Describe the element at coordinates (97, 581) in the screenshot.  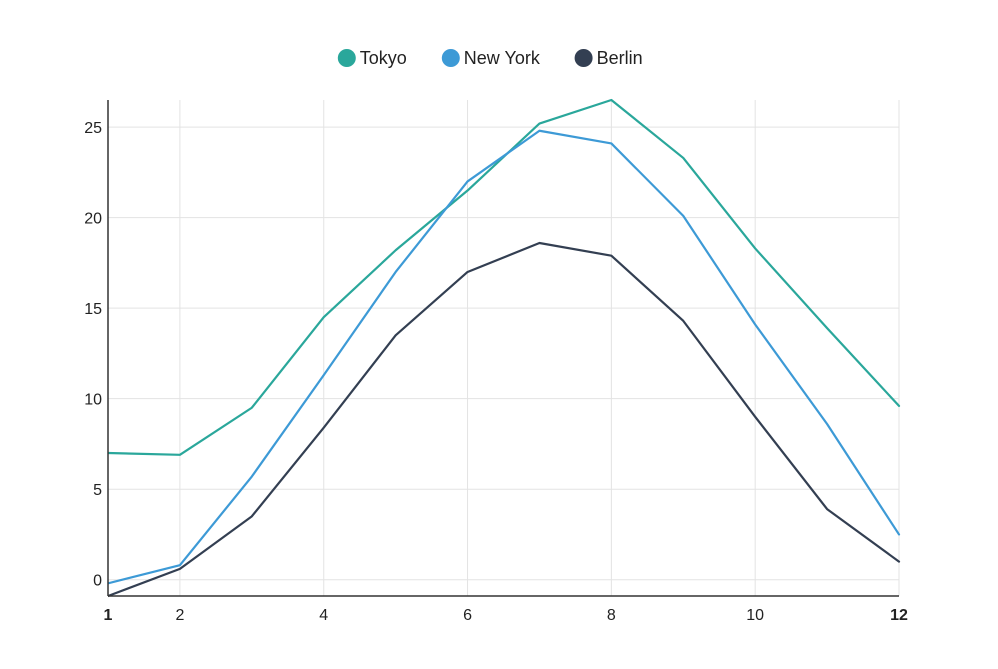
I see `y-tick-label-0: 0` at that location.